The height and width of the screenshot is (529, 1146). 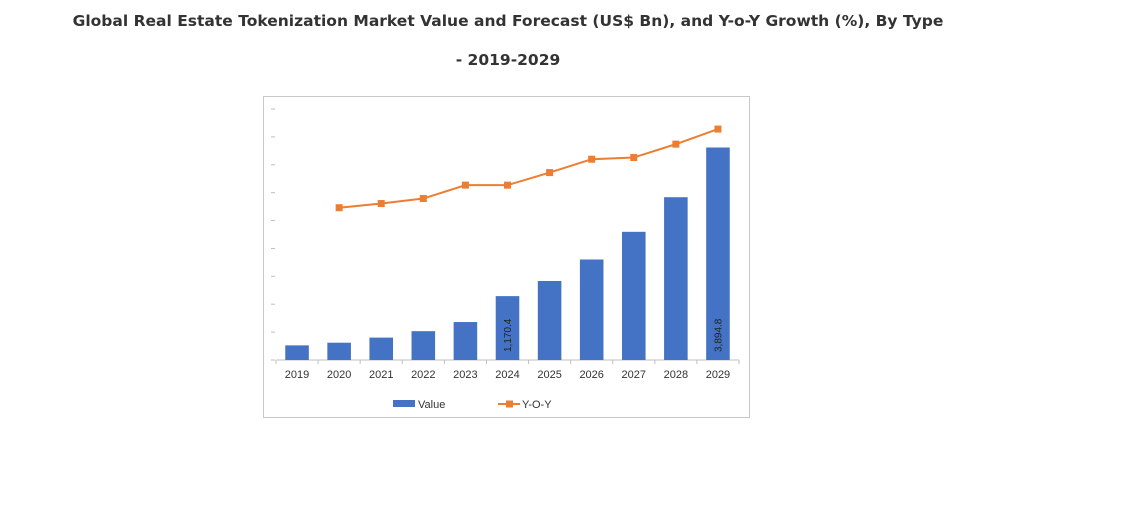 I want to click on bar-2022, so click(x=423, y=345).